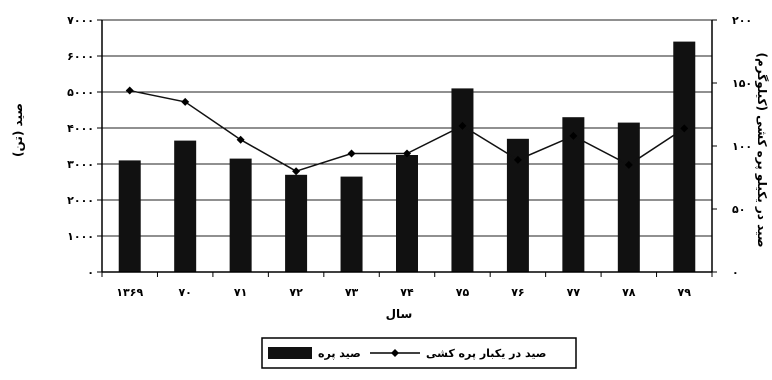 This screenshot has width=772, height=380. I want to click on x-axis-title: سال, so click(399, 314).